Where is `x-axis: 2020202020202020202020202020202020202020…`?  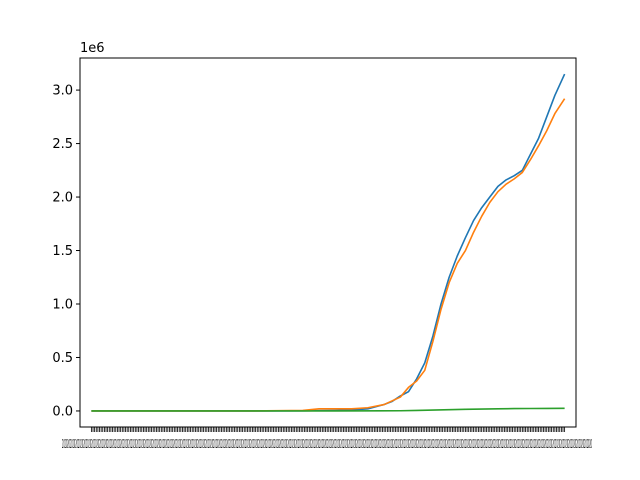
x-axis: 2020202020202020202020202020202020202020… is located at coordinates (327, 439).